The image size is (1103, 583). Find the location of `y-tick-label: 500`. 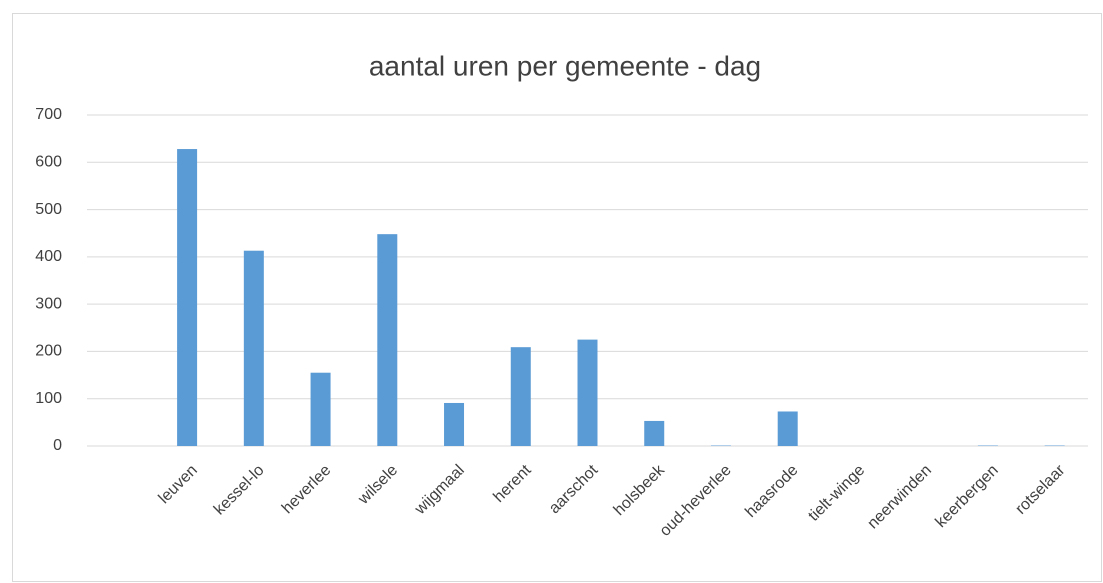

y-tick-label: 500 is located at coordinates (48, 209).